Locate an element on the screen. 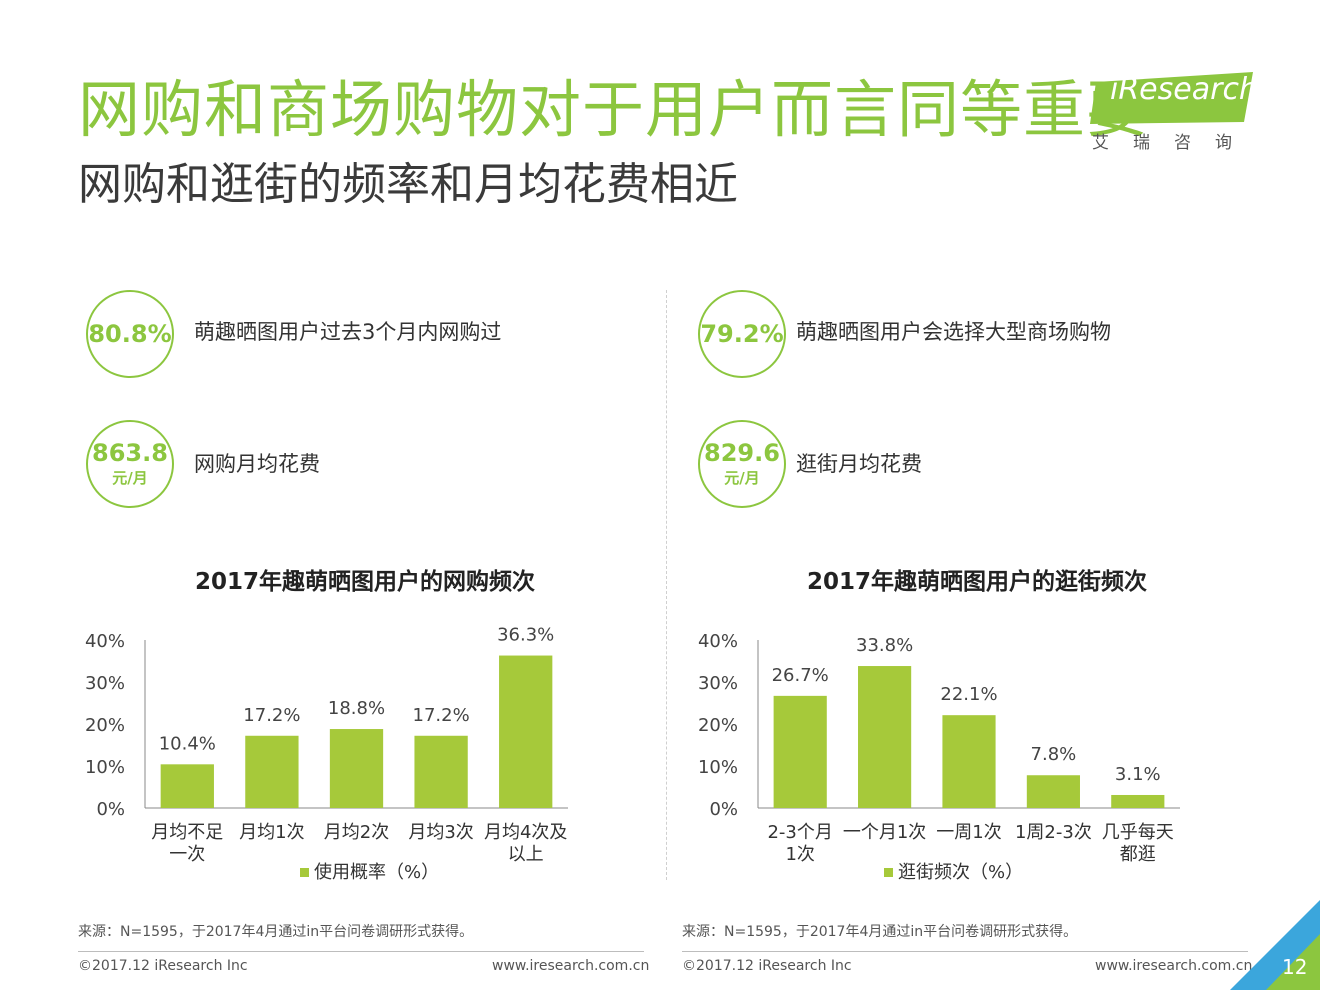  x-tick-label: 1次 is located at coordinates (799, 854).